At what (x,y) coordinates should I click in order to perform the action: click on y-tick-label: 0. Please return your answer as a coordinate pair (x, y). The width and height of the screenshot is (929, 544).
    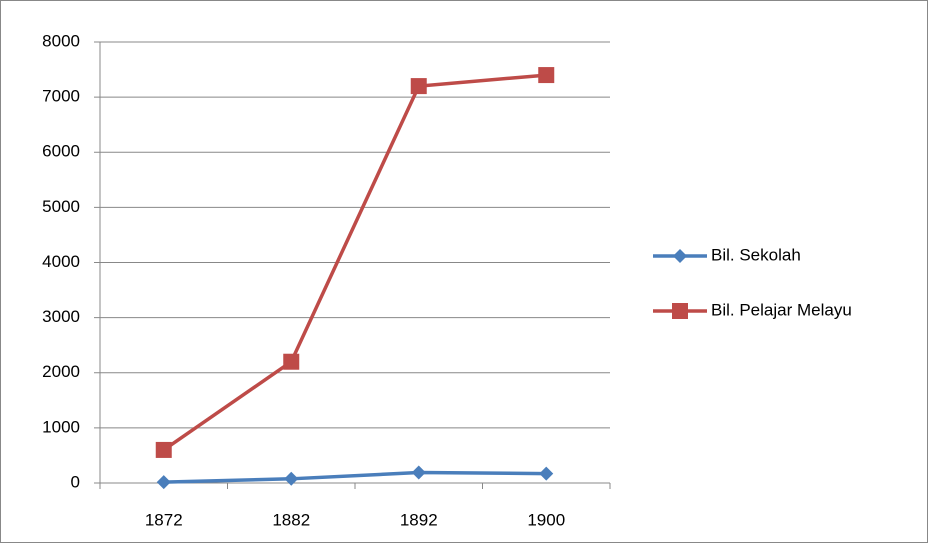
    Looking at the image, I should click on (75, 481).